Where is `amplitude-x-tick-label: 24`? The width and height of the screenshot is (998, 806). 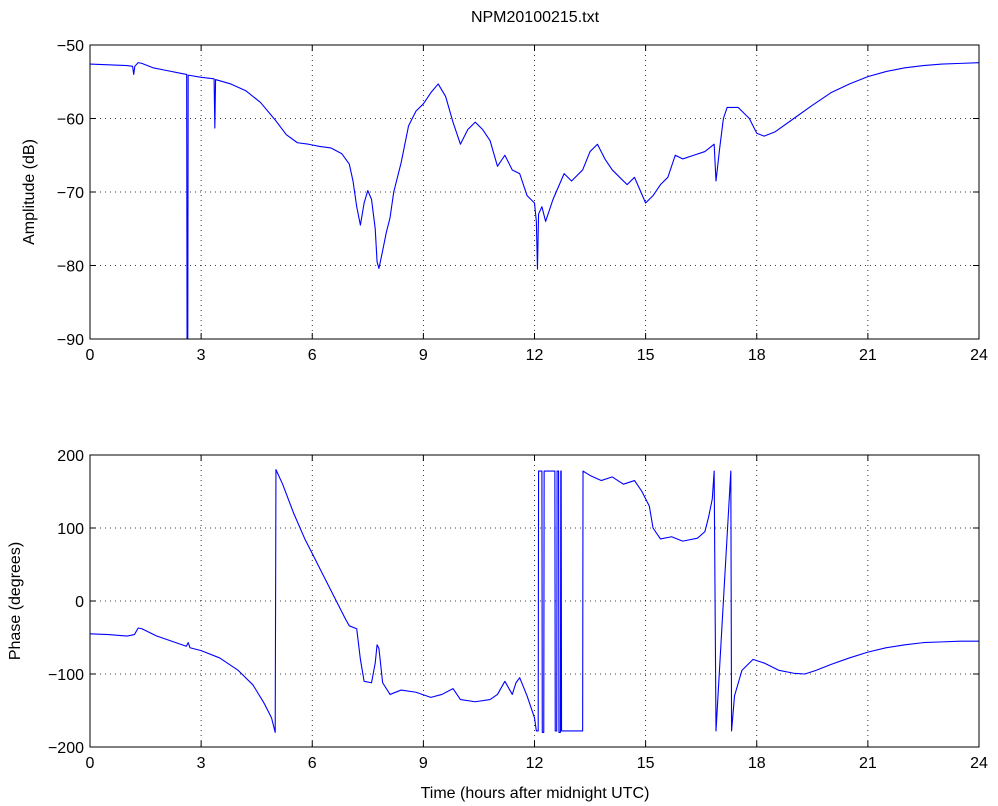
amplitude-x-tick-label: 24 is located at coordinates (979, 355).